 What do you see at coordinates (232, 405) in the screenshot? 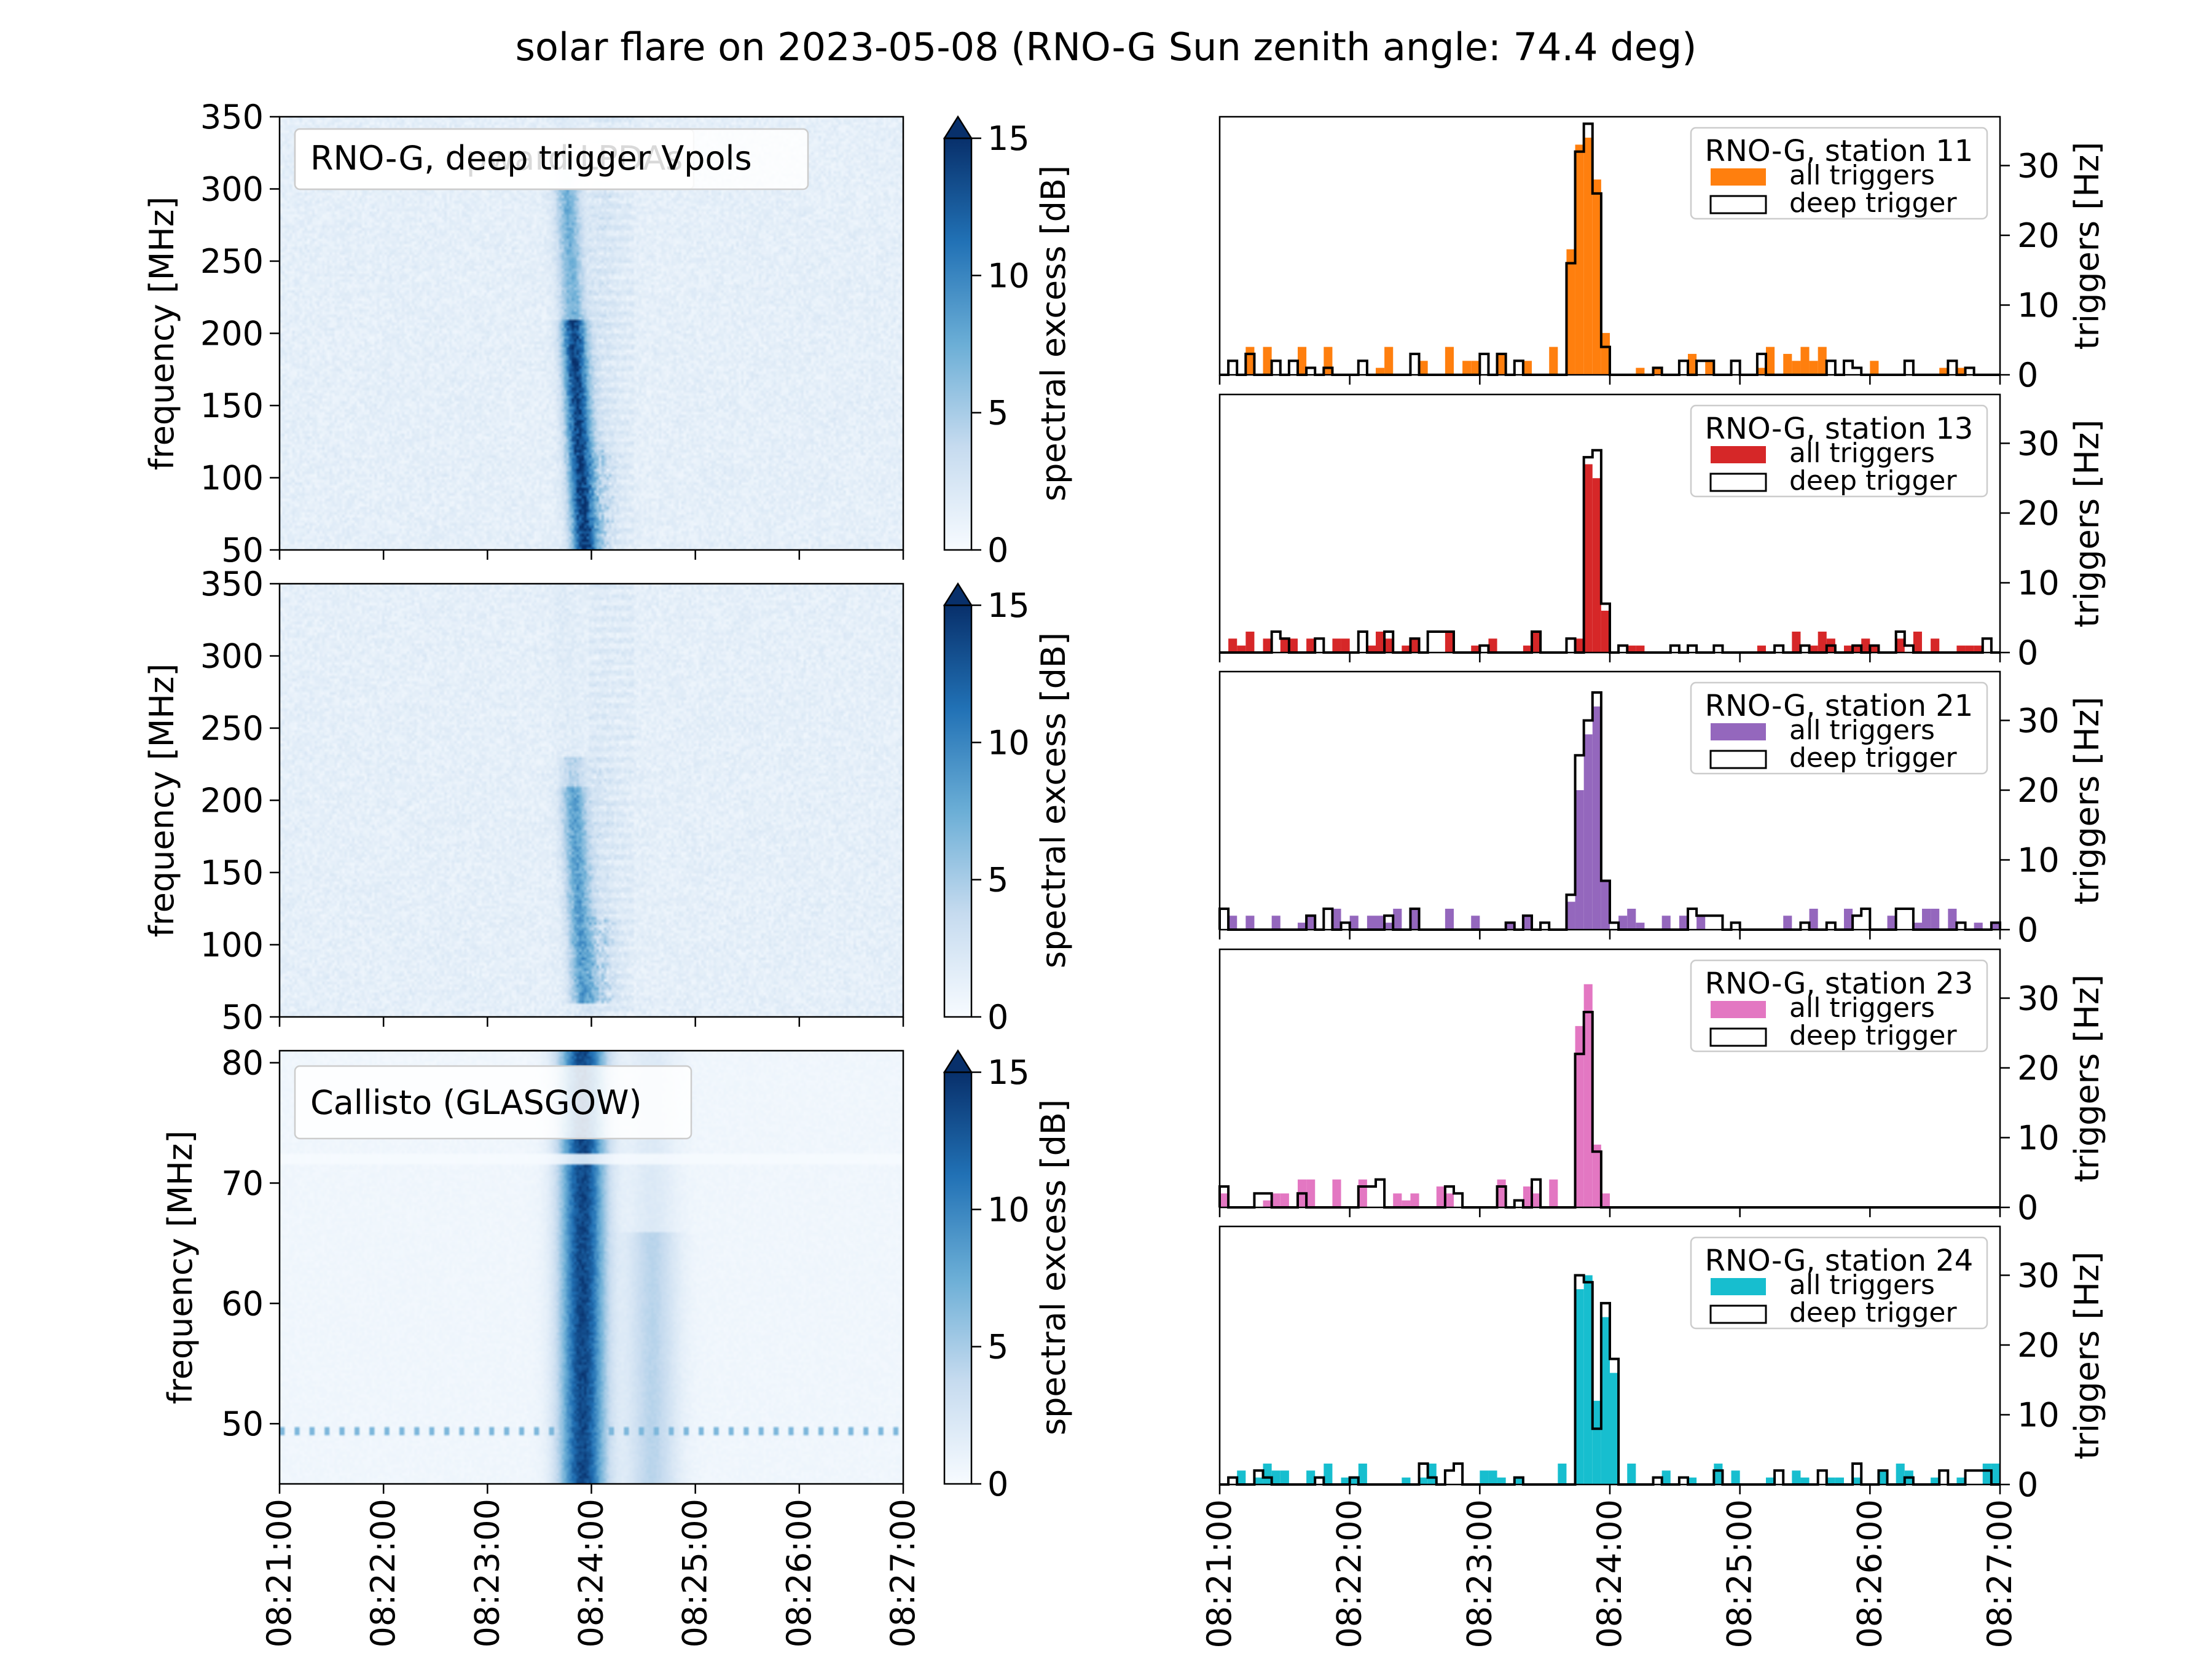
I see `y-tick-label: 150` at bounding box center [232, 405].